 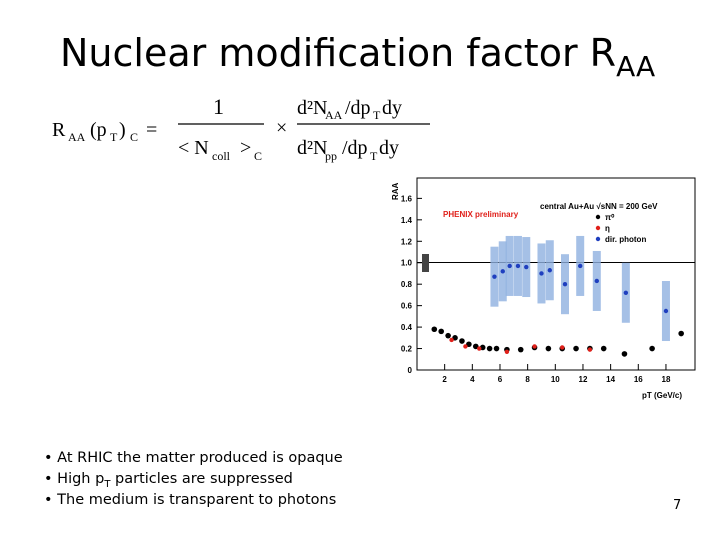 What do you see at coordinates (425, 263) in the screenshot?
I see `norm-box` at bounding box center [425, 263].